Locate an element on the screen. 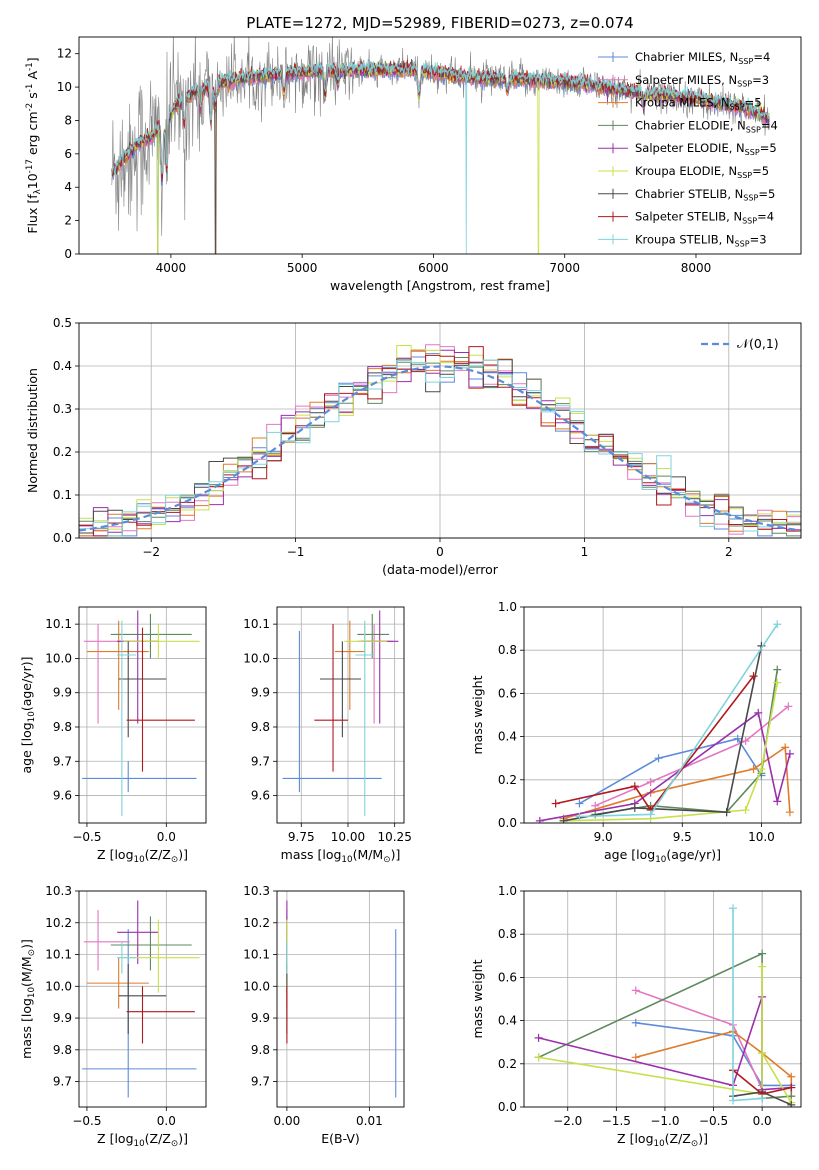 The image size is (819, 1170). y-axis-label: age [log10​(age/yr)] is located at coordinates (28, 714).